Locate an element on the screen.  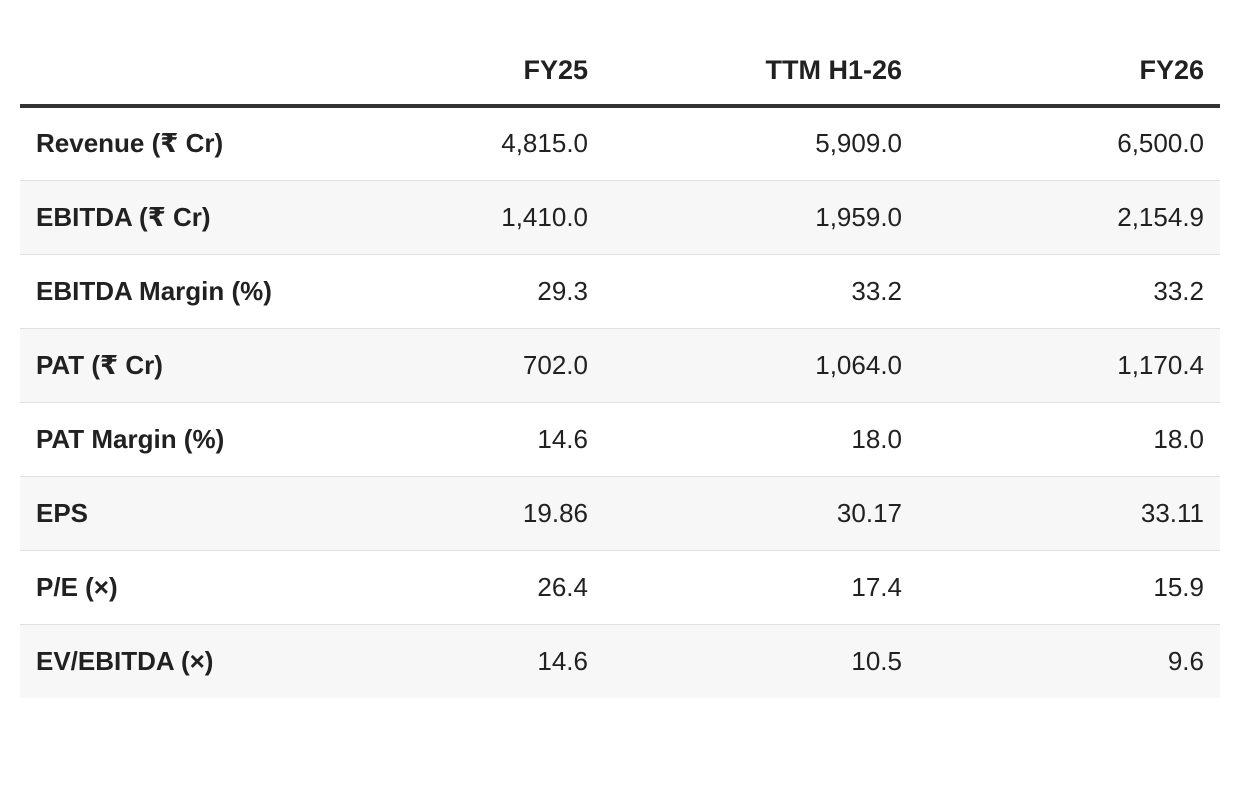
header-row: FY25 TTM H1-26 FY26 is located at coordinates (620, 72).